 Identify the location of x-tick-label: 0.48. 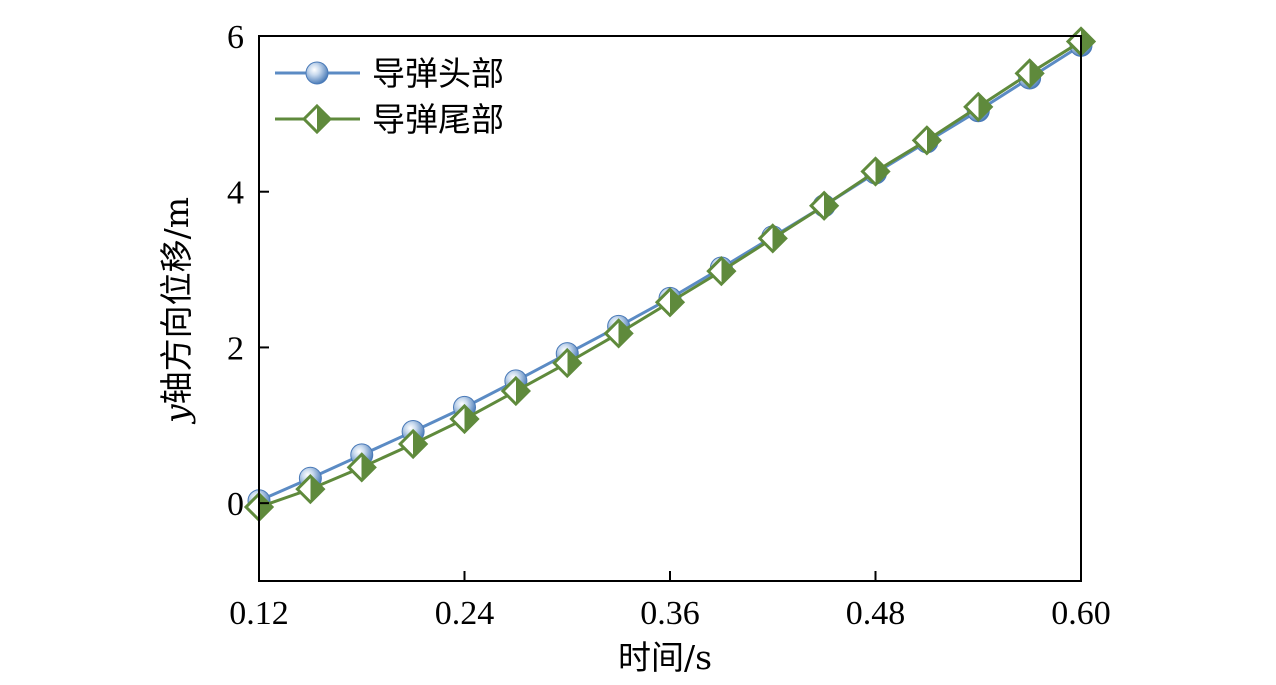
(876, 613).